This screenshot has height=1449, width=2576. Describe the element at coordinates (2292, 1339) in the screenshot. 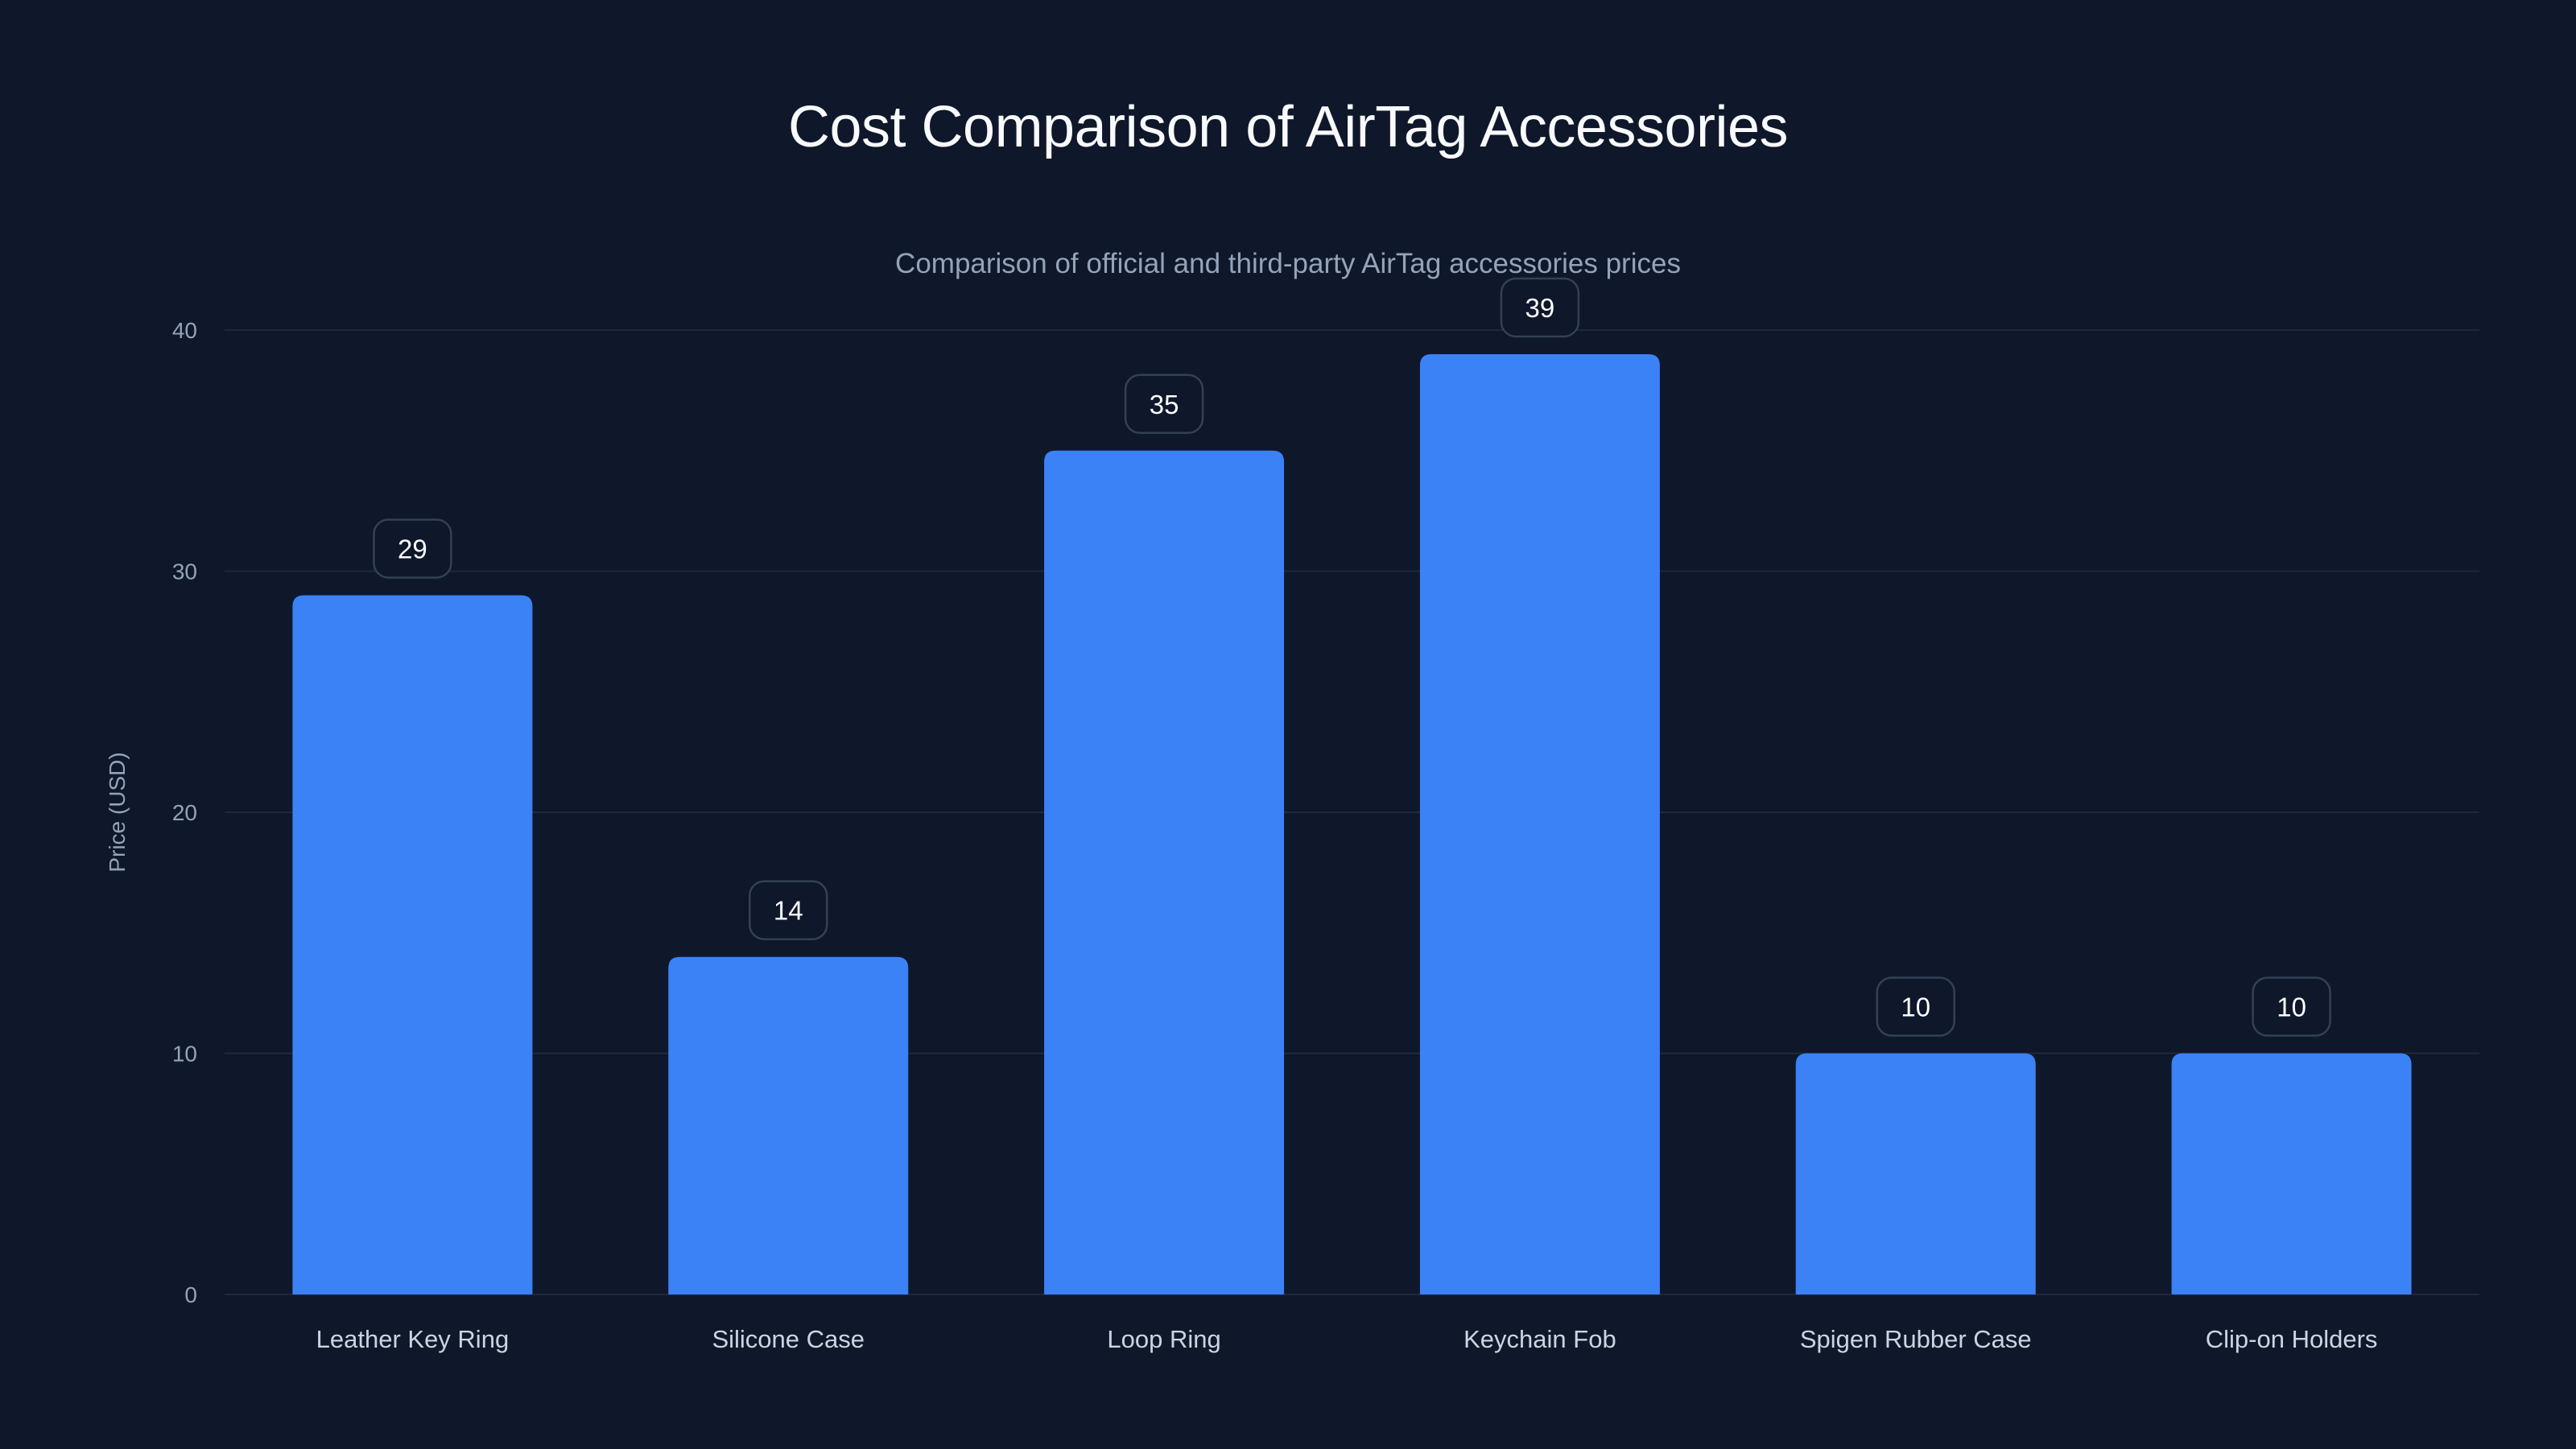

I see `x-tick-label: Clip-on Holders` at that location.